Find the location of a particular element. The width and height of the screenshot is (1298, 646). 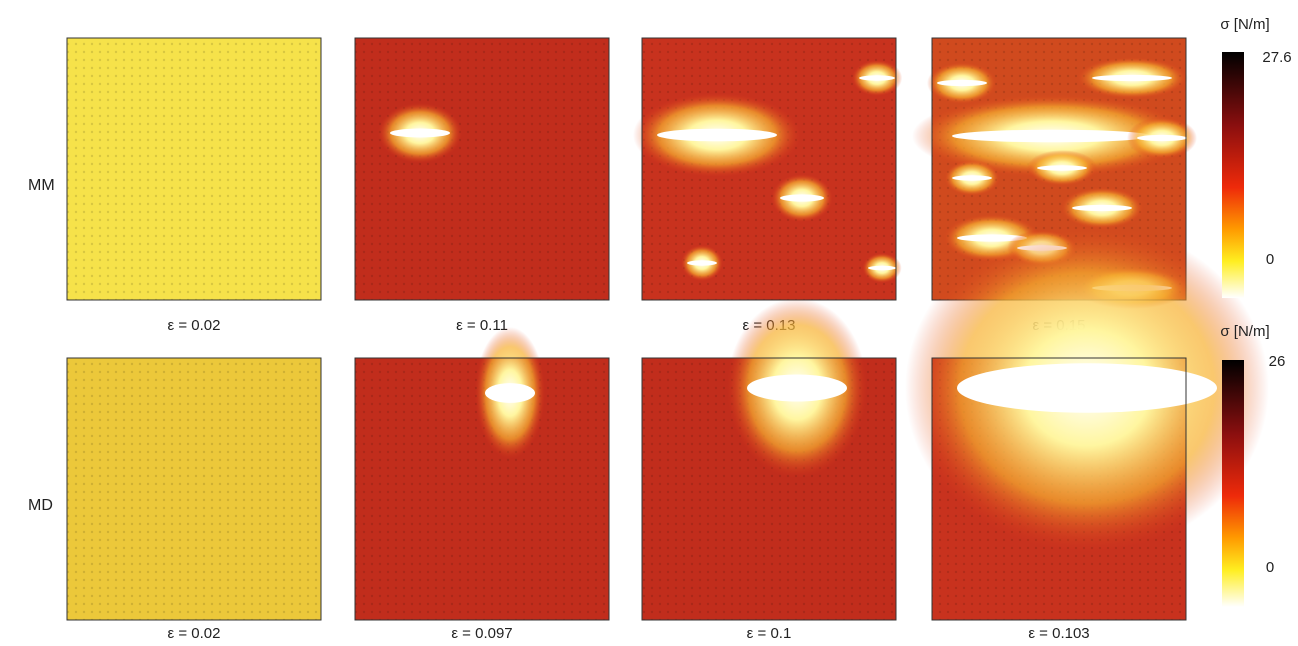

colorbar-max-label: 27.6 is located at coordinates (1276, 57).